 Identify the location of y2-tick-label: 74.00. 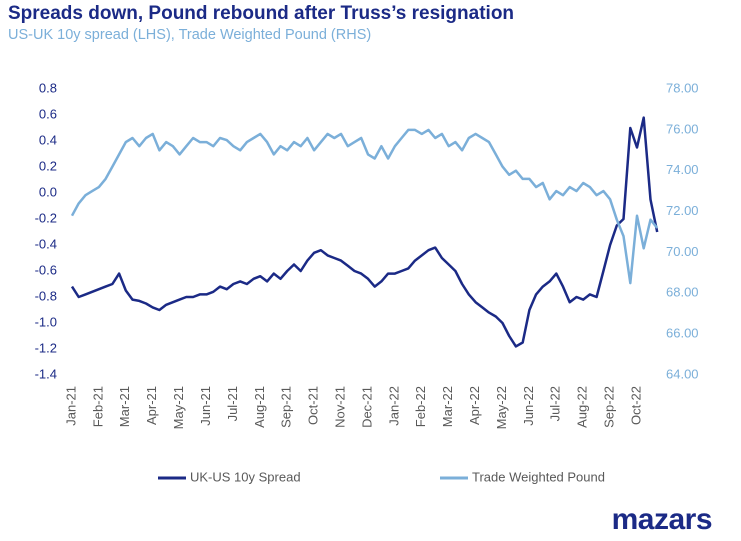
(682, 169).